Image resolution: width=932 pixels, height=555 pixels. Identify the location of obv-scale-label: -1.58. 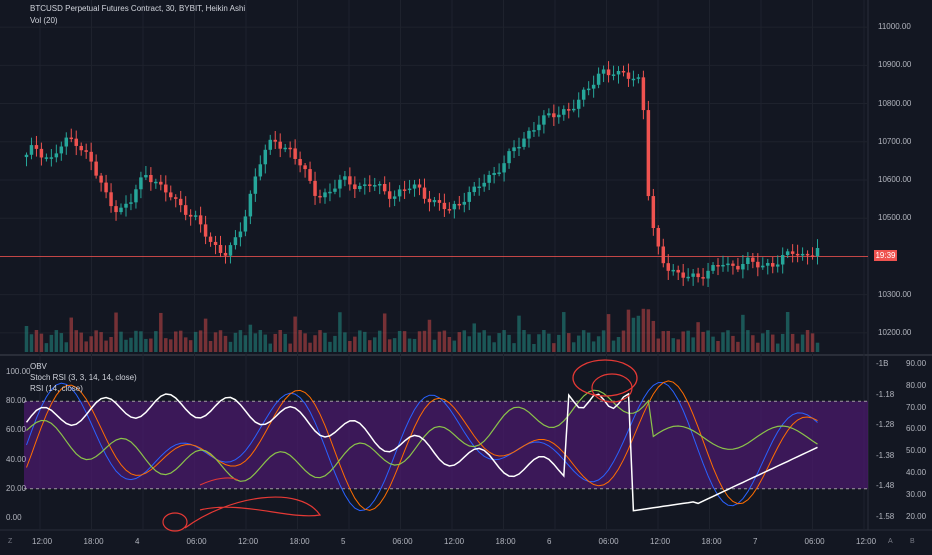
(885, 516).